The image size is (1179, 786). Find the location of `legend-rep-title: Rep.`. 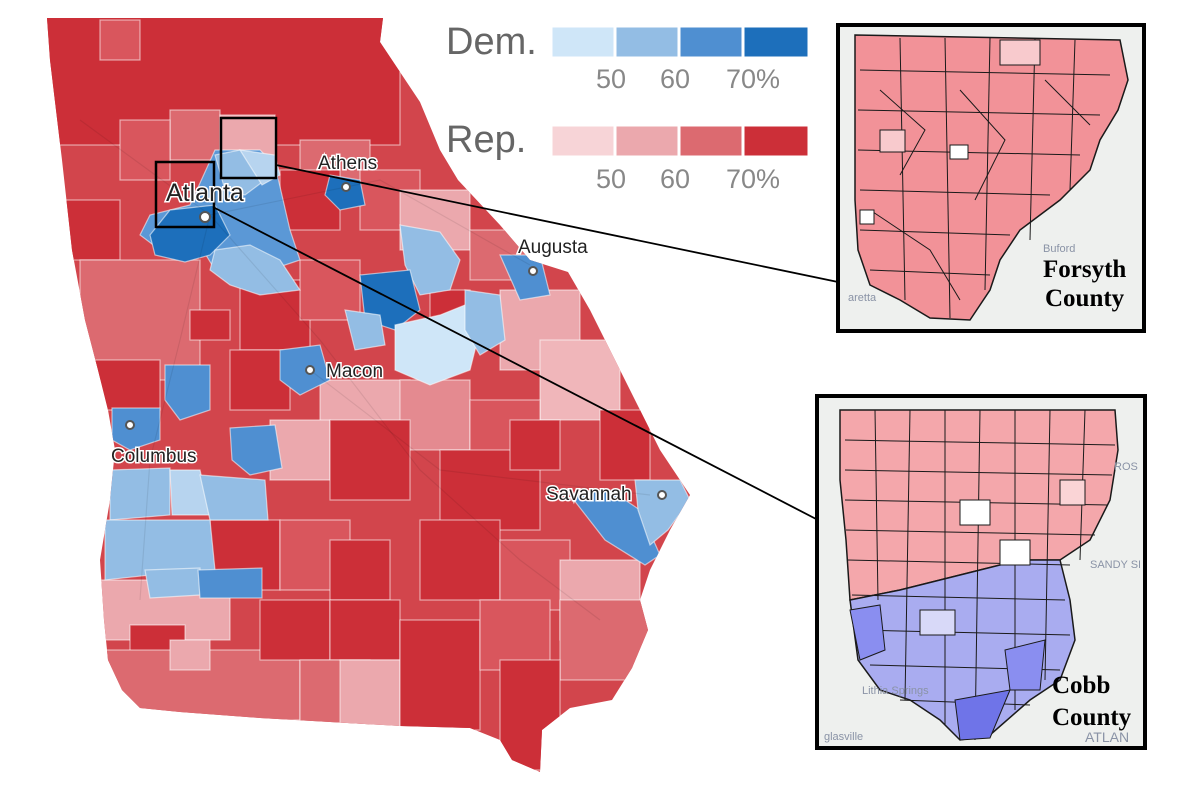

legend-rep-title: Rep. is located at coordinates (486, 140).